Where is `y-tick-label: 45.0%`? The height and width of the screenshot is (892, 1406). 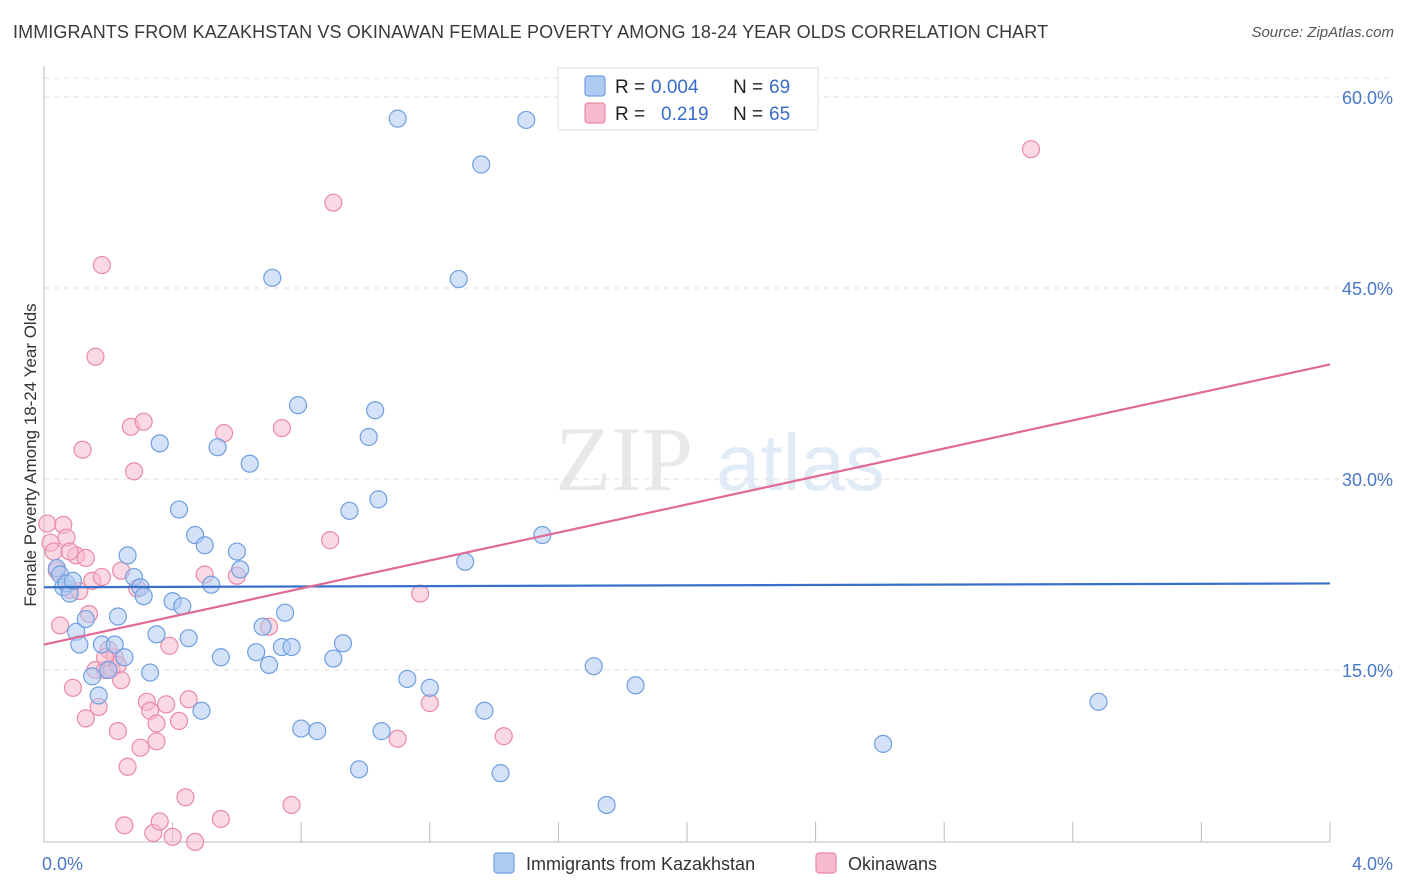 y-tick-label: 45.0% is located at coordinates (1367, 289).